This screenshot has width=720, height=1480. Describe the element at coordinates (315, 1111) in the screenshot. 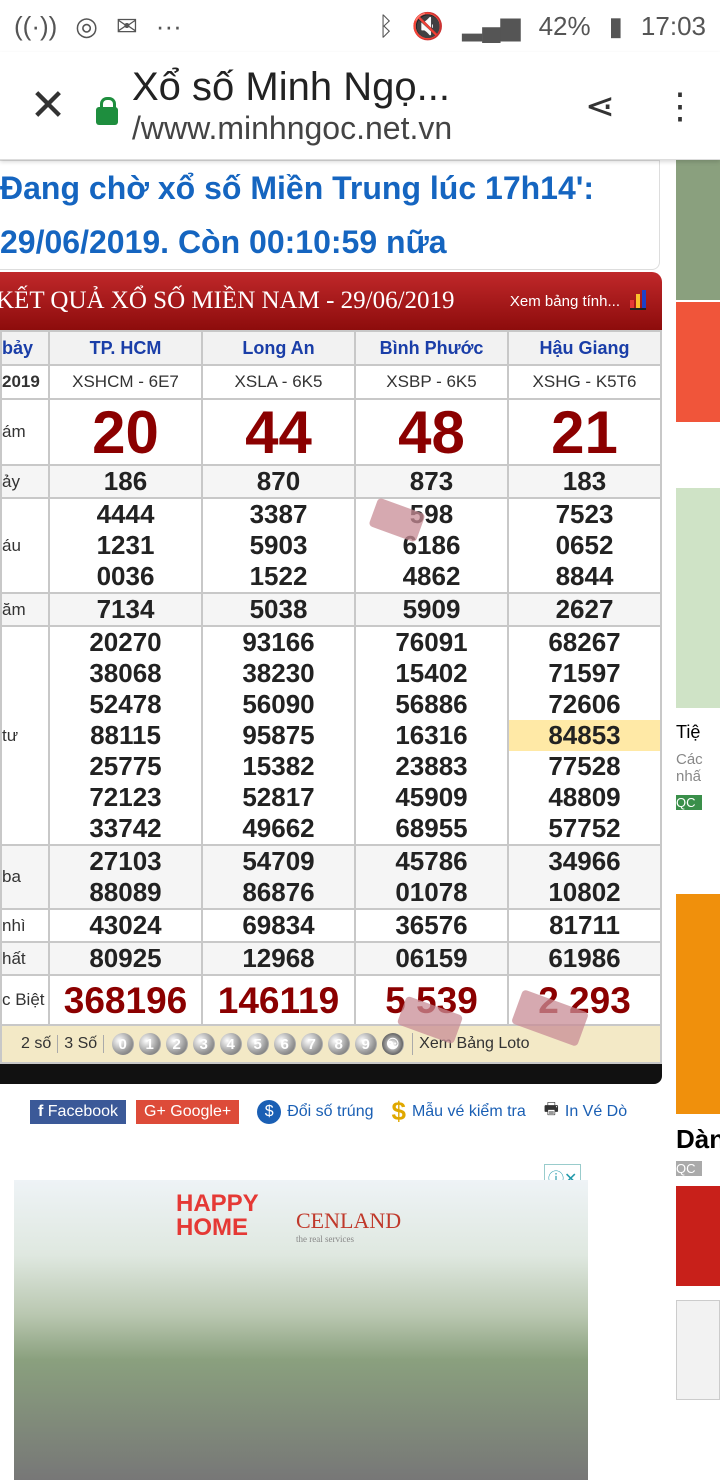

I see `doi-so-link: $ Đổi số trúng` at that location.